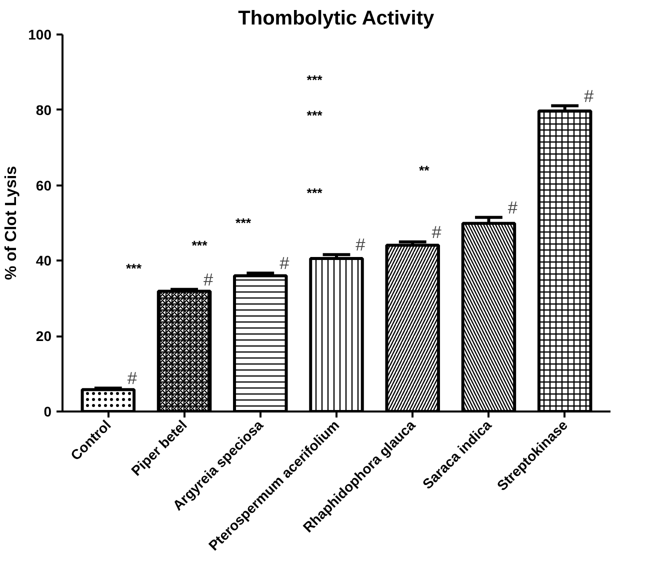 This screenshot has height=571, width=649. I want to click on chart-title: Thombolytic Activity, so click(336, 19).